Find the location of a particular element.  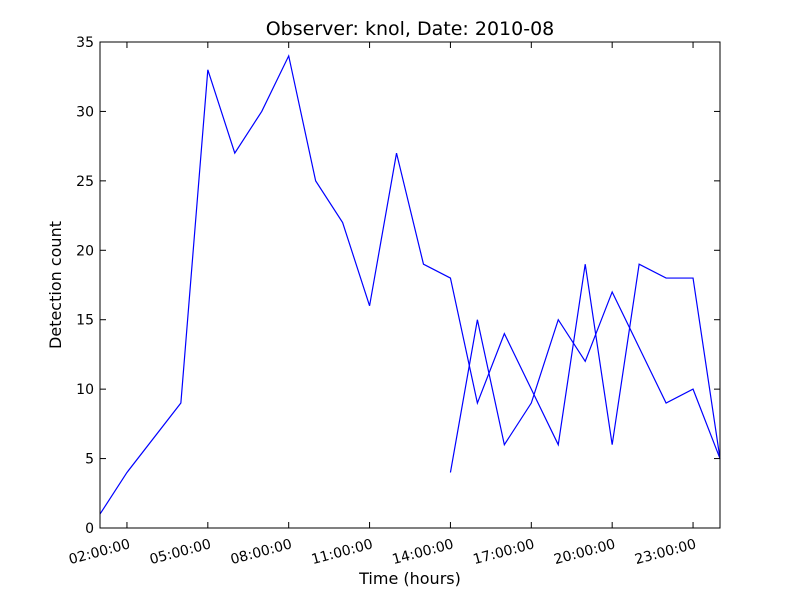

y-tick-label: 30 is located at coordinates (85, 112).